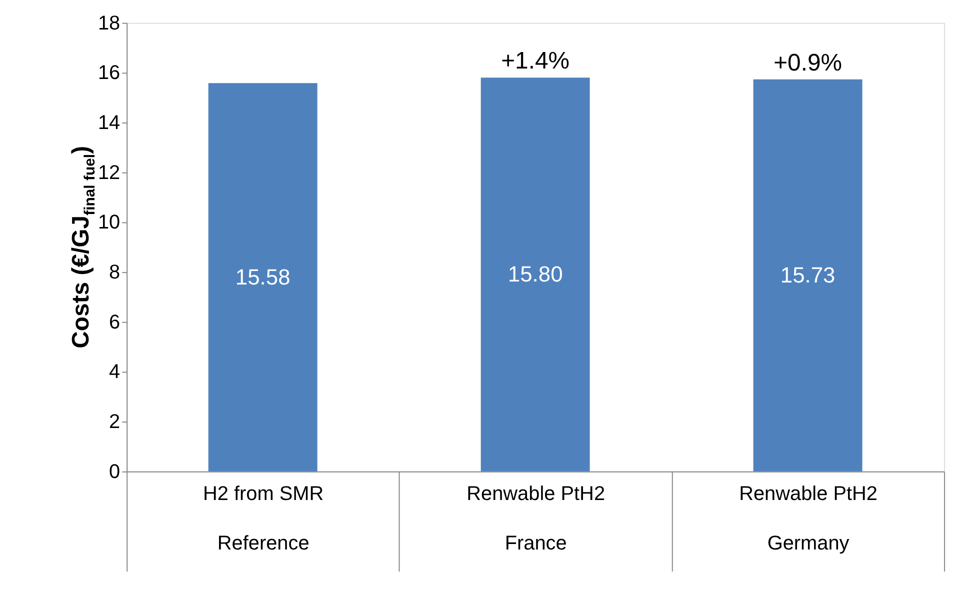 Image resolution: width=955 pixels, height=590 pixels. I want to click on y-tick-label: 8, so click(114, 273).